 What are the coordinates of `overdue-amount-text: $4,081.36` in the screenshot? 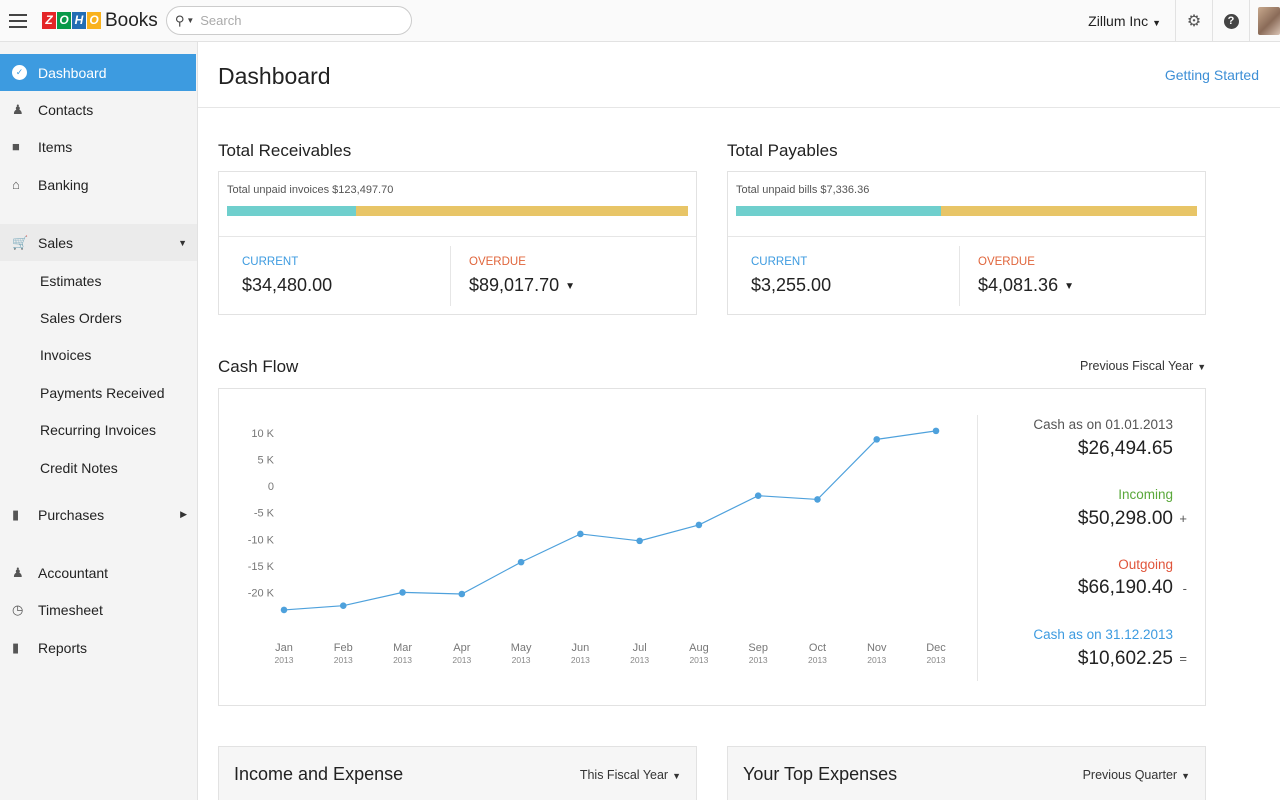 It's located at (1018, 285).